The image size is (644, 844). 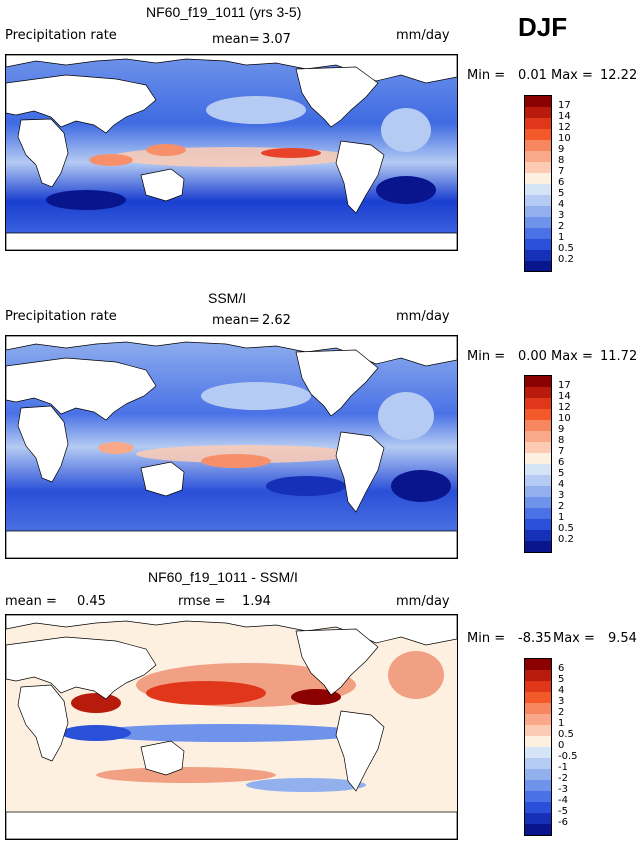 What do you see at coordinates (566, 259) in the screenshot?
I see `panel1-tick: 0.2` at bounding box center [566, 259].